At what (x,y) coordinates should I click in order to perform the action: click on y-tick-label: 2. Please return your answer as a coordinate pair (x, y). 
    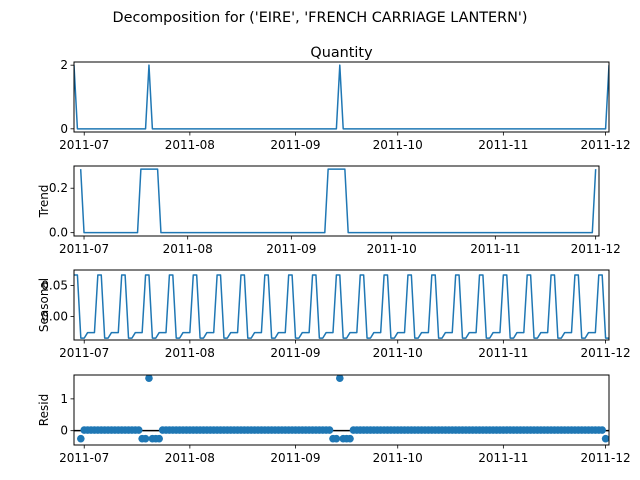
    Looking at the image, I should click on (64, 65).